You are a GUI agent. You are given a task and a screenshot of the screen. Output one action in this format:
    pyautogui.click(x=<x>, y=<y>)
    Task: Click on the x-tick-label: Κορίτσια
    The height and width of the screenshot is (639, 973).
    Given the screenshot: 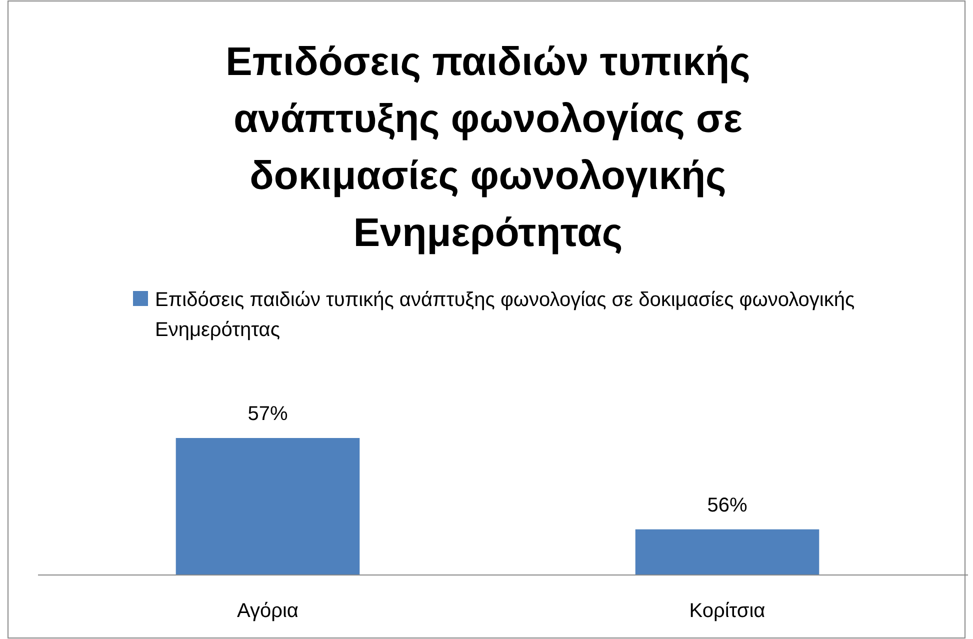 What is the action you would take?
    pyautogui.click(x=727, y=611)
    